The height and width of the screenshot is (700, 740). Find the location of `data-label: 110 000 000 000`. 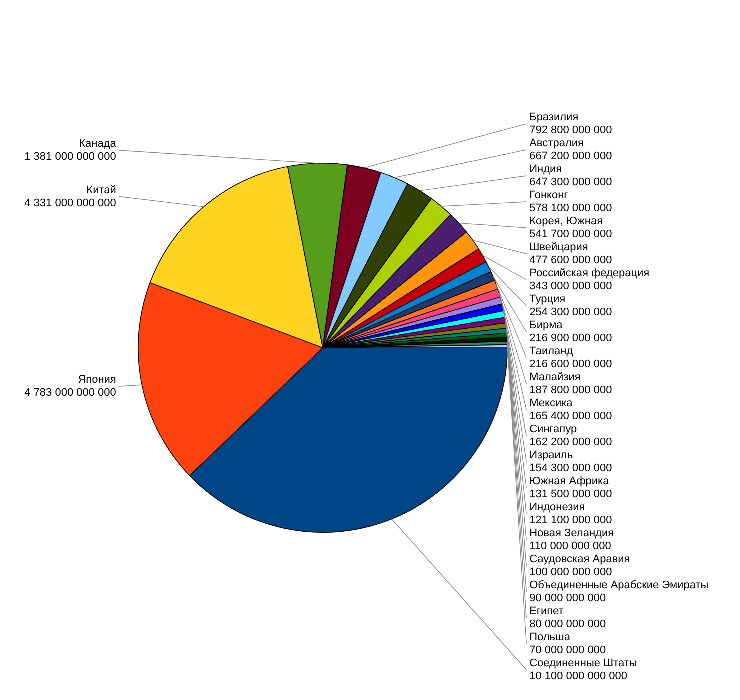

data-label: 110 000 000 000 is located at coordinates (571, 546).